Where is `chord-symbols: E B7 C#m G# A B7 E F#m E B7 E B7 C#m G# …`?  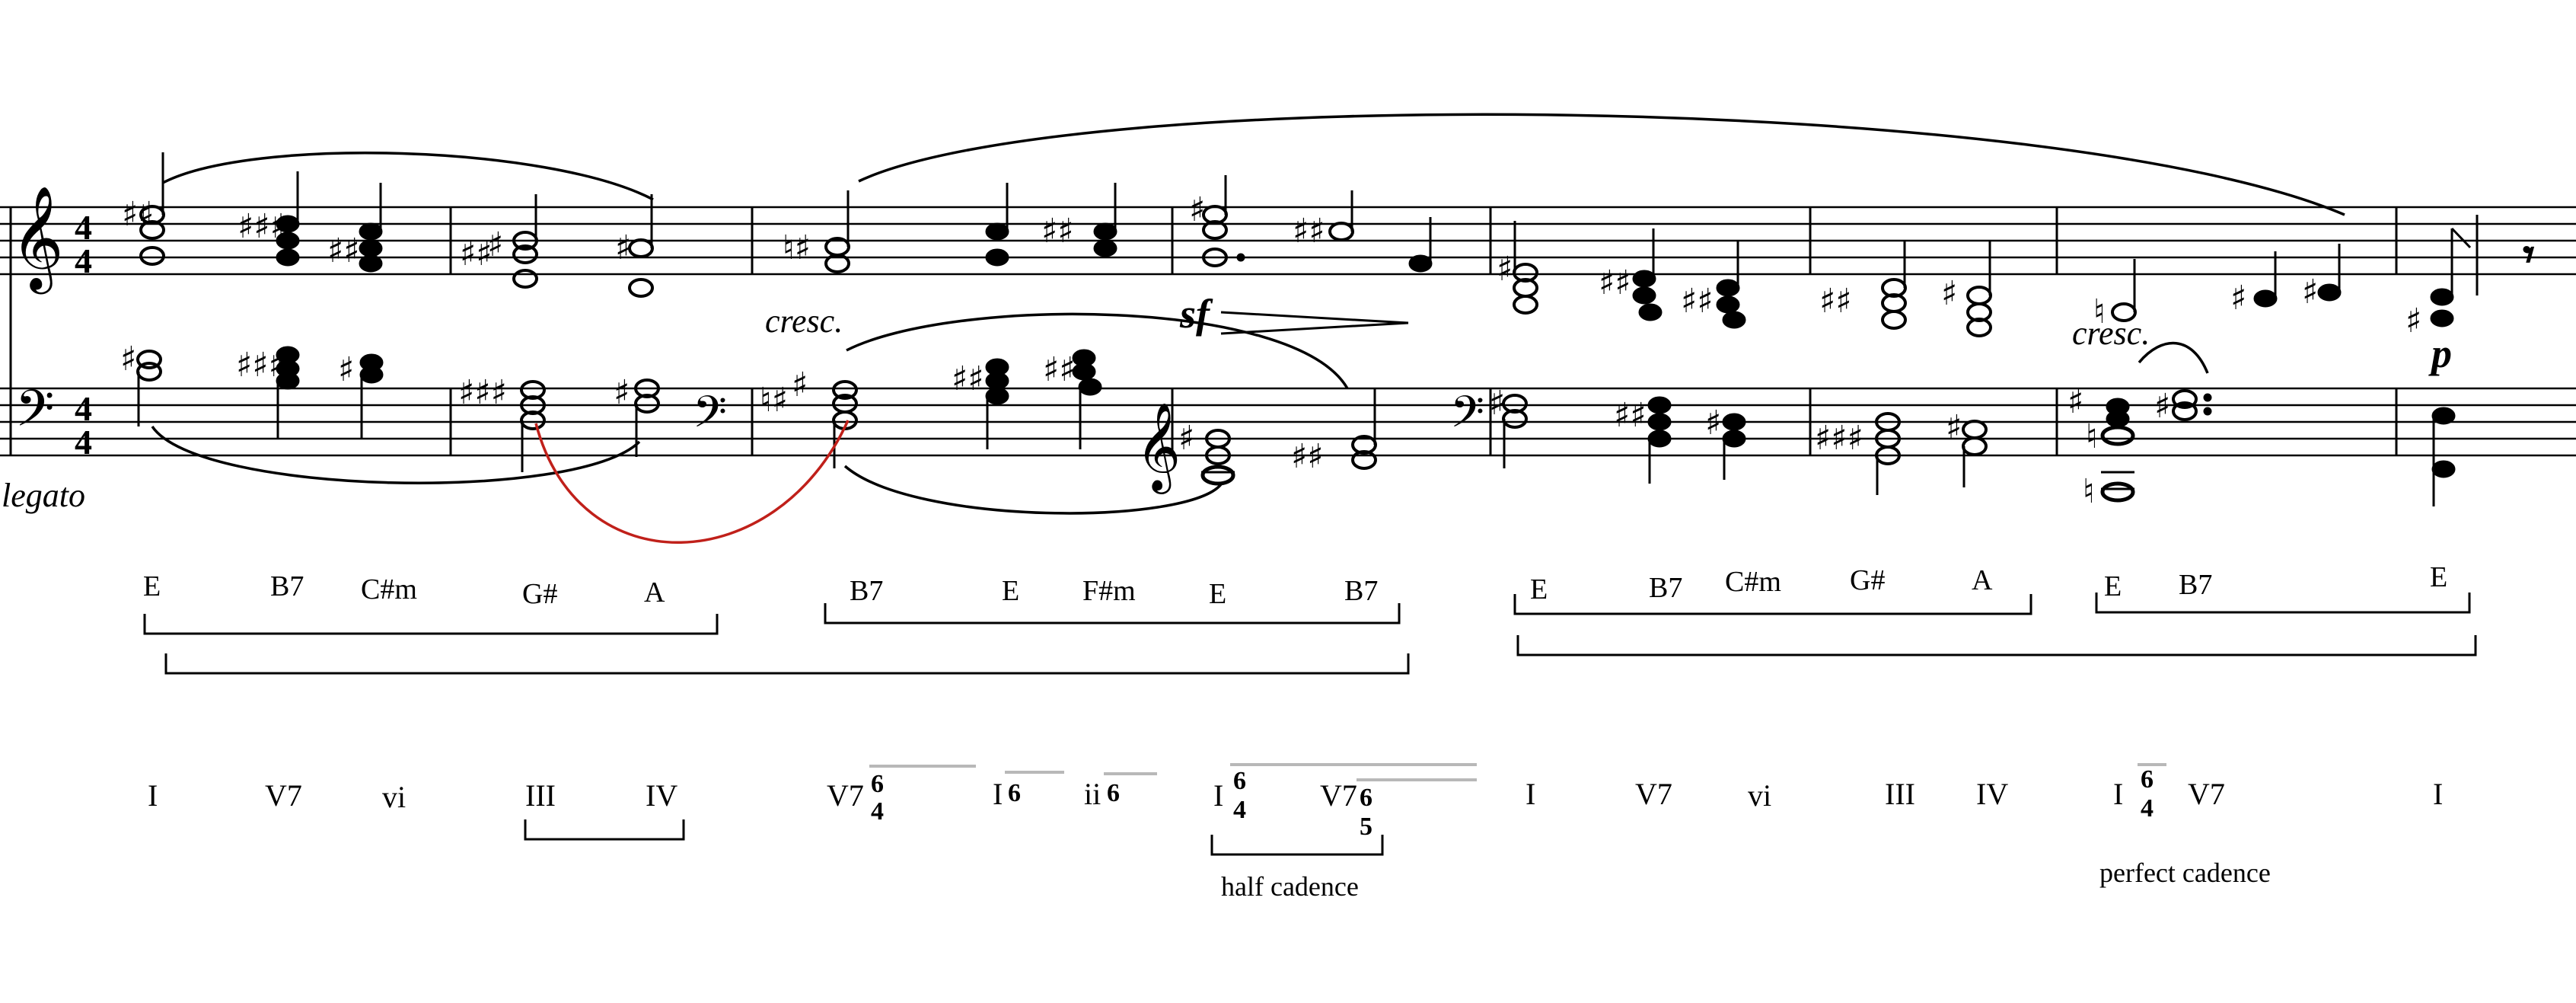 chord-symbols: E B7 C#m G# A B7 E F#m E B7 E B7 C#m G# … is located at coordinates (1295, 585).